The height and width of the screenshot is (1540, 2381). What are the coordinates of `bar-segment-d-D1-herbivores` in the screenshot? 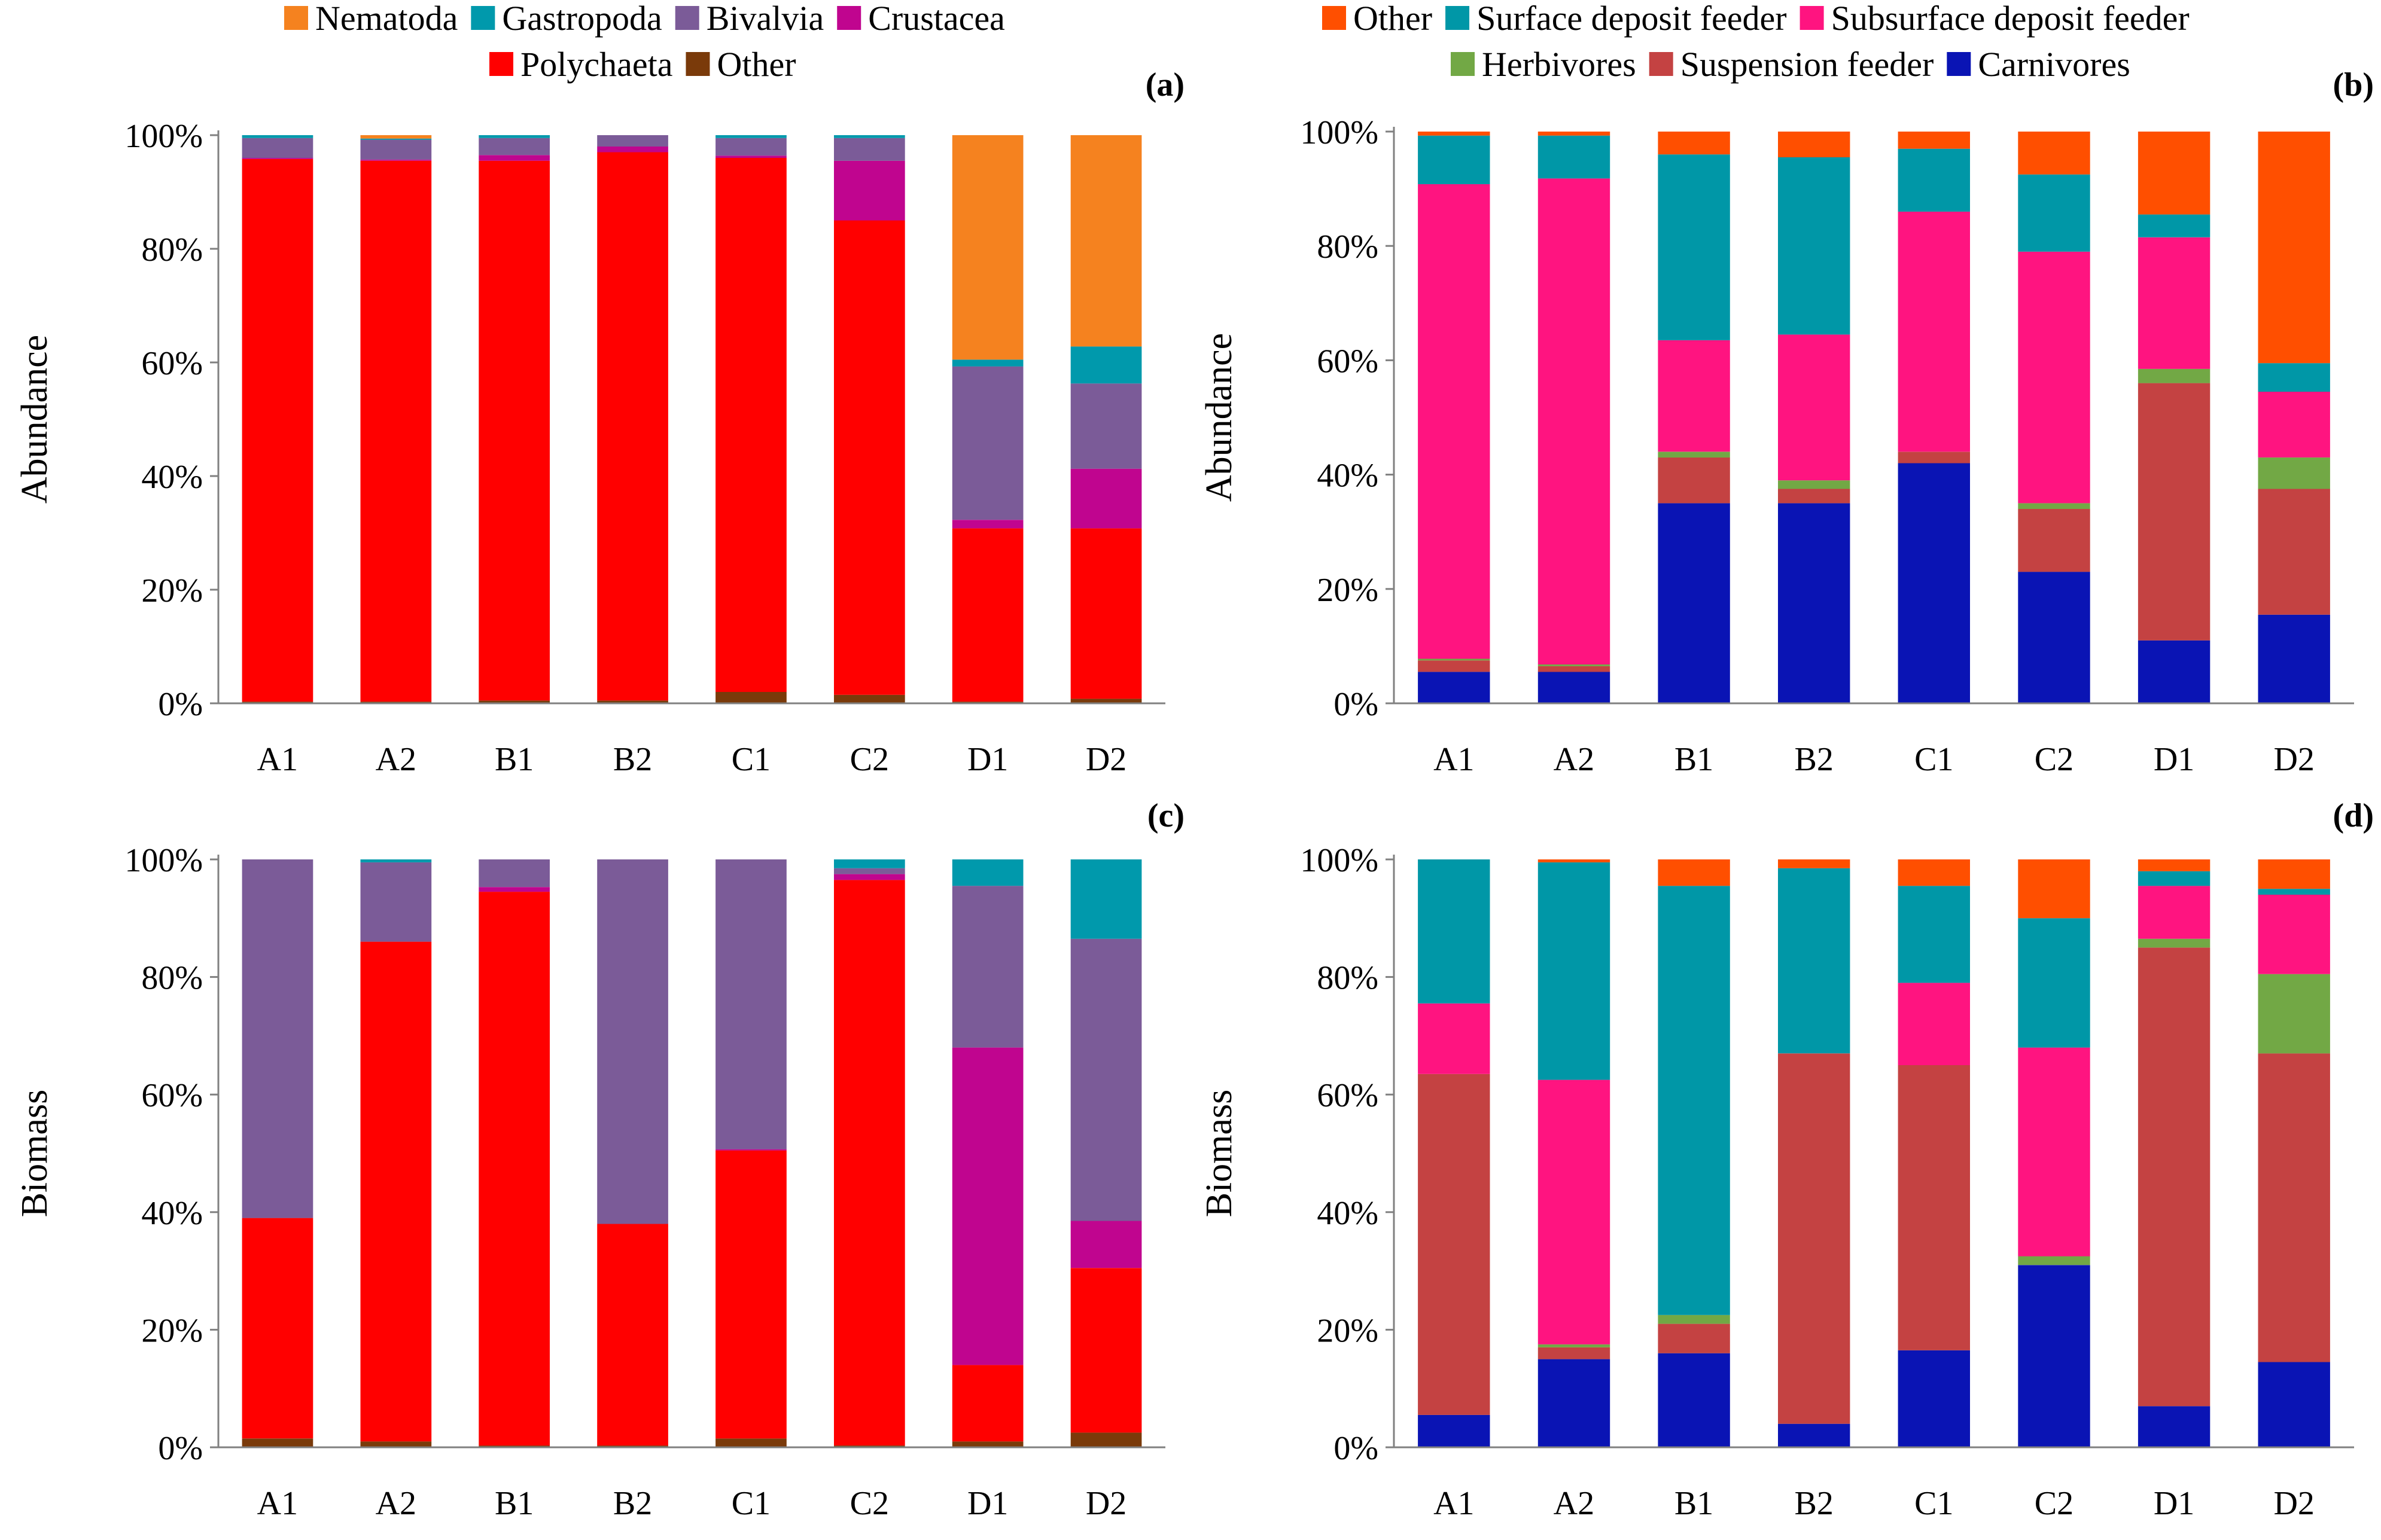 It's located at (2174, 943).